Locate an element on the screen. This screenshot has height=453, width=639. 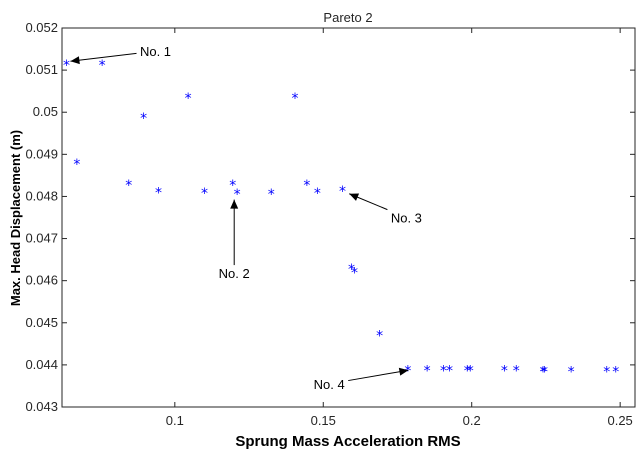
annotation-label: No. 1 is located at coordinates (155, 51).